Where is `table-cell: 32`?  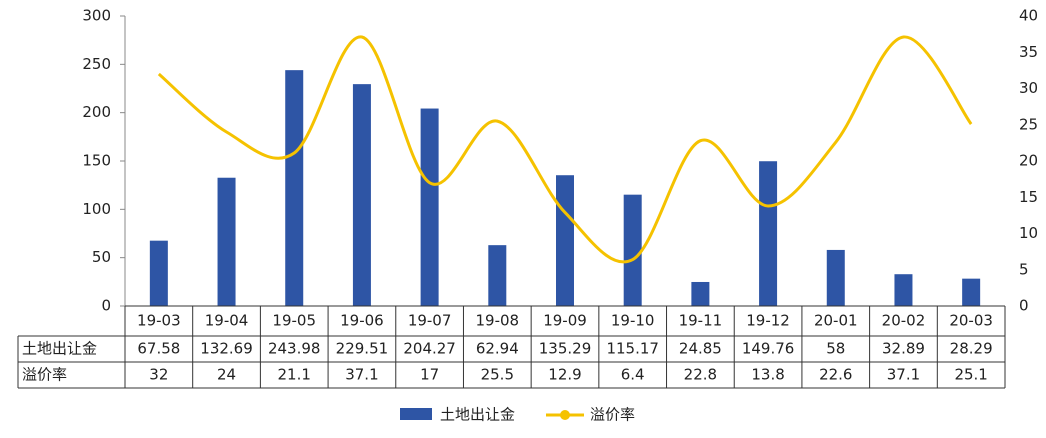 table-cell: 32 is located at coordinates (158, 375).